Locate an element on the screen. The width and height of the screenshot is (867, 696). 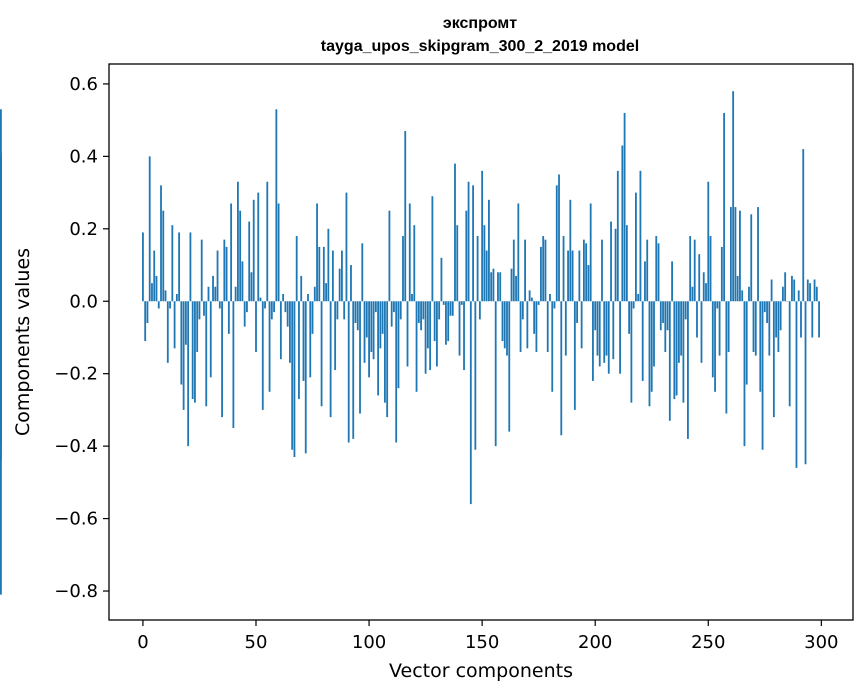
x-tick-label: 150 is located at coordinates (482, 642).